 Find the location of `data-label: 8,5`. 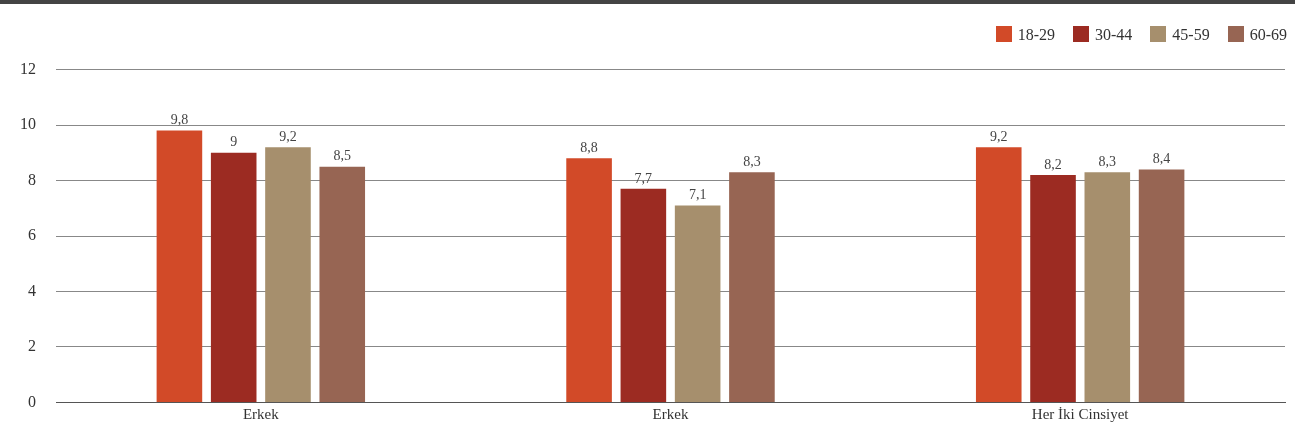

data-label: 8,5 is located at coordinates (342, 156).